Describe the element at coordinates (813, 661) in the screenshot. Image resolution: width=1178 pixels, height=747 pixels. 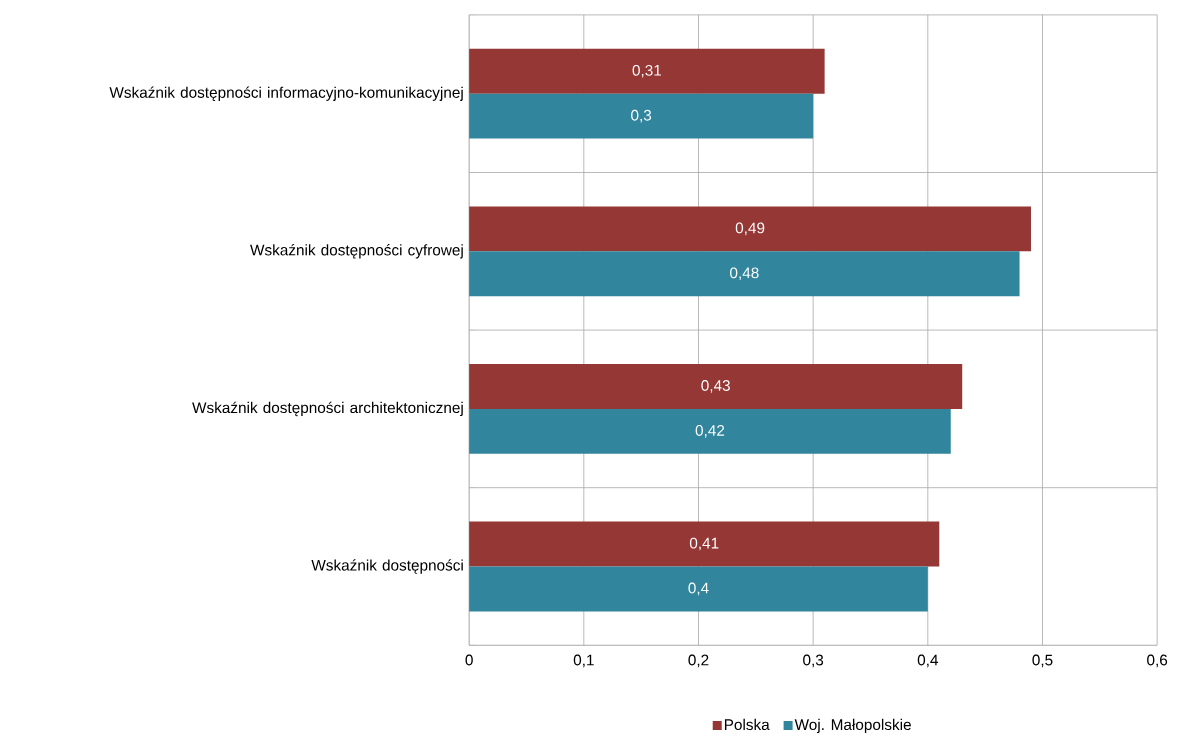
I see `x-tick-label: 0,3` at that location.